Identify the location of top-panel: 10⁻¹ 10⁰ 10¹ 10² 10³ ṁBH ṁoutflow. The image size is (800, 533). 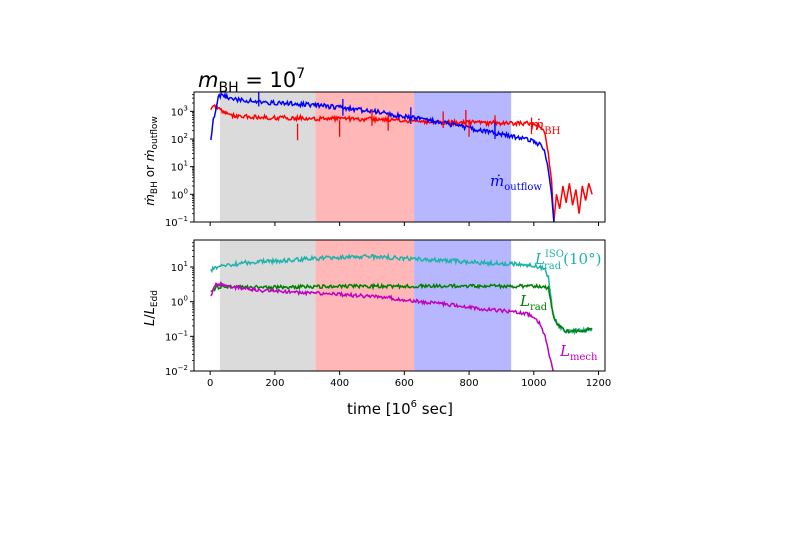
(385, 160).